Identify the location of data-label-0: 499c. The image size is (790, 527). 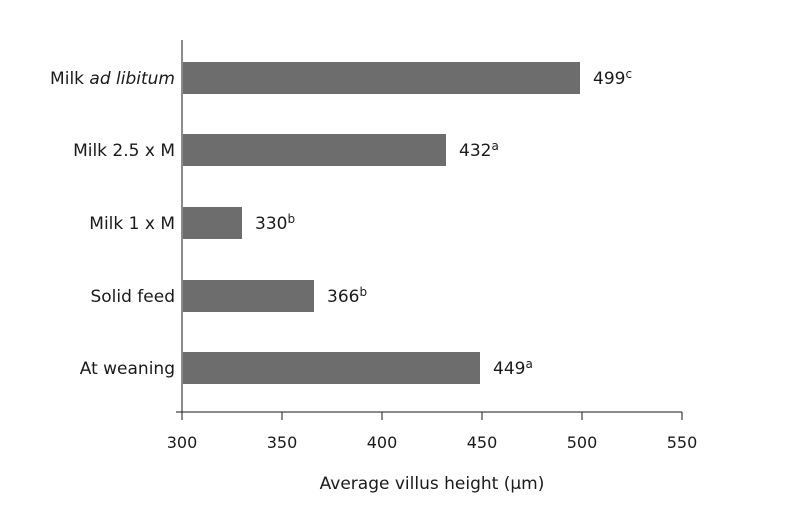
(612, 78).